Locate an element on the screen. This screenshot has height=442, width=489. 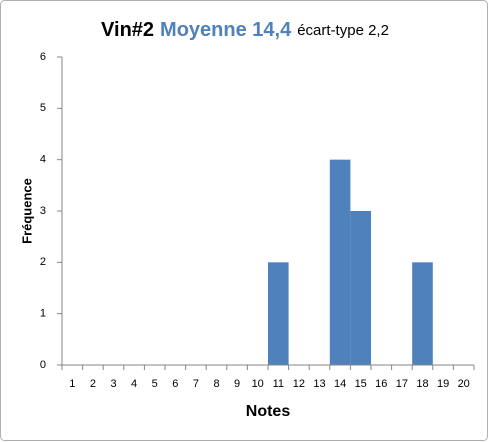
y-tick-label: 6 is located at coordinates (43, 57).